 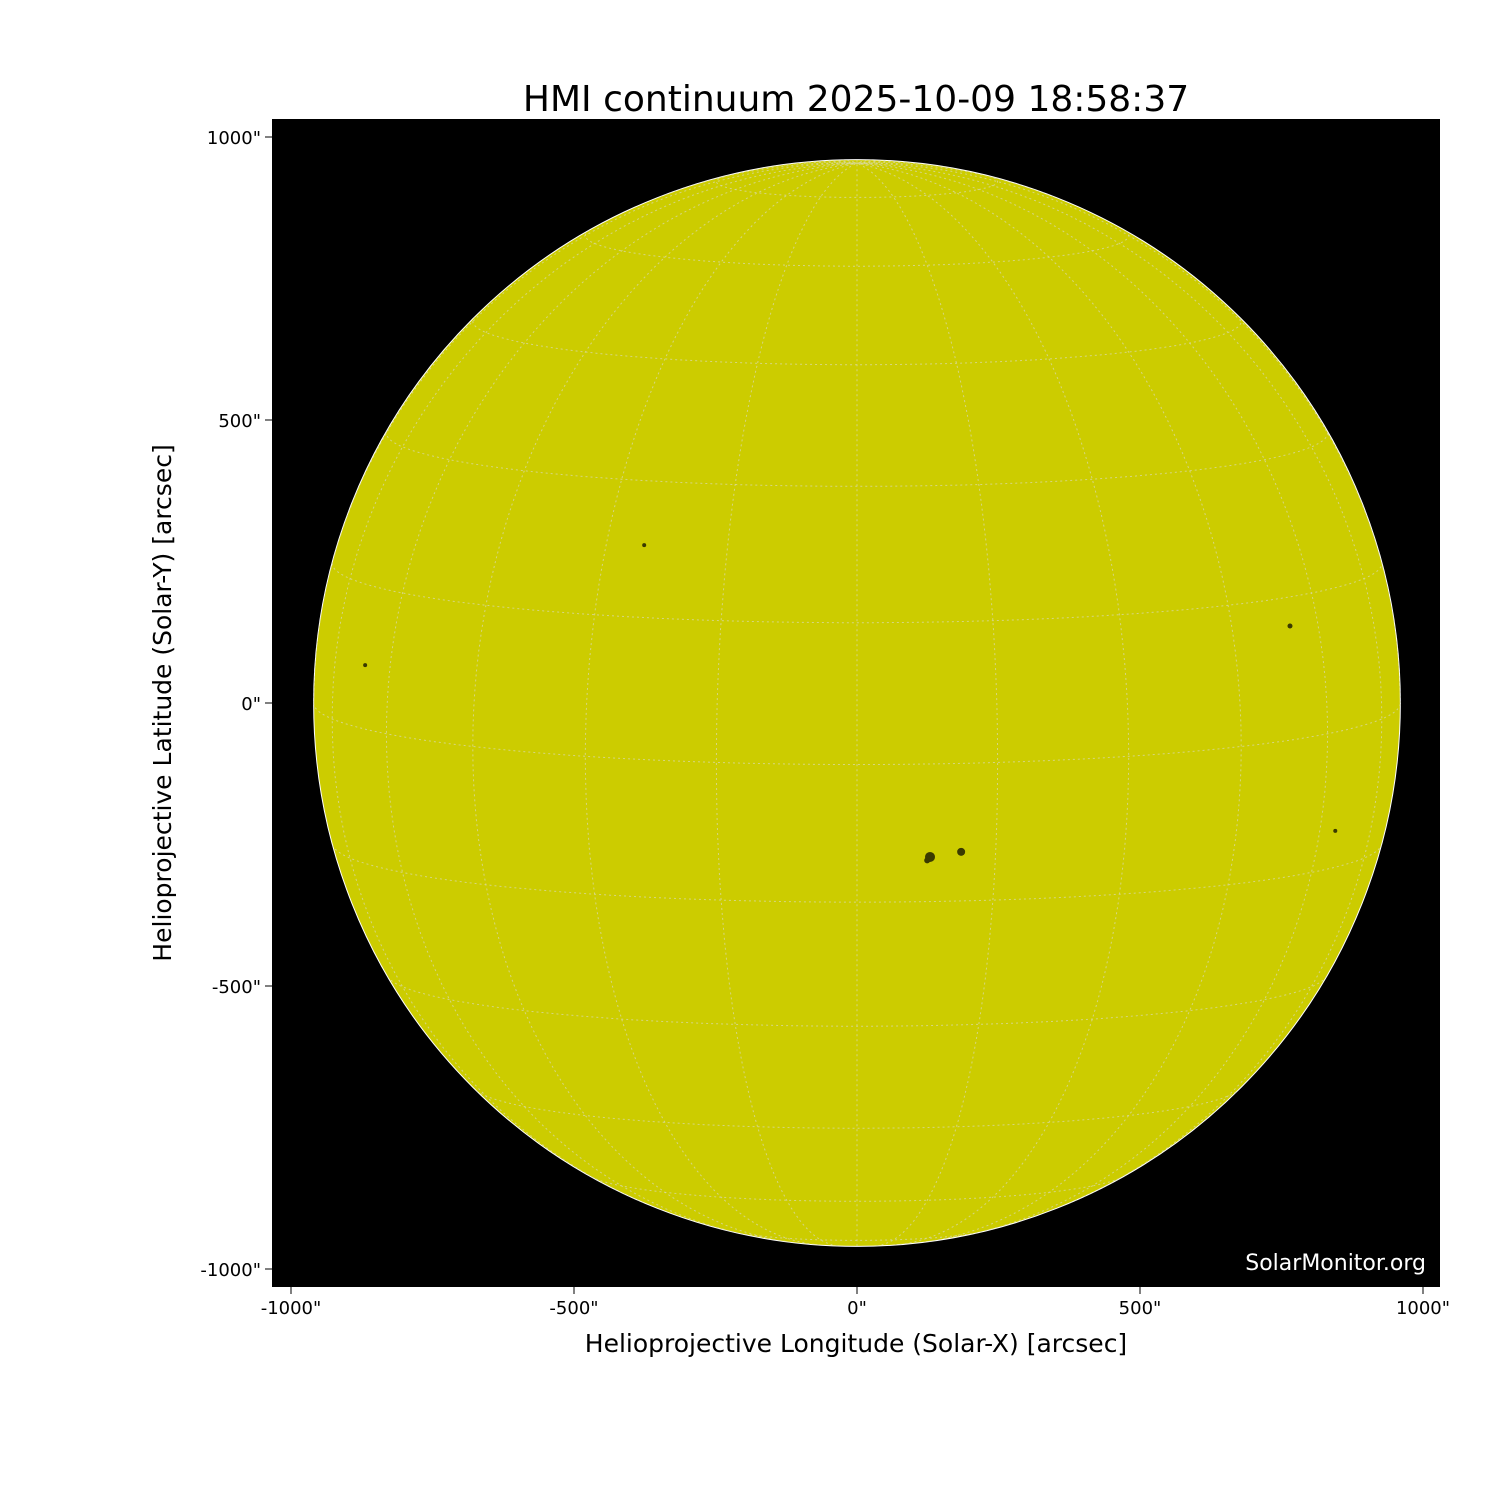 What do you see at coordinates (236, 987) in the screenshot?
I see `y-tick-label: -500"` at bounding box center [236, 987].